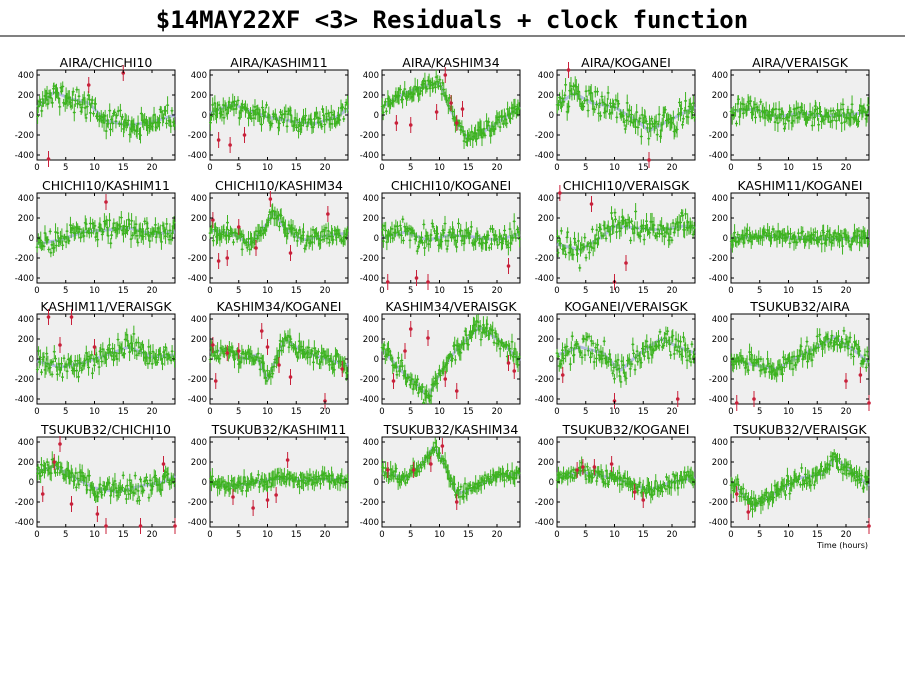 This screenshot has width=905, height=687. I want to click on x-tick-label: 20, so click(325, 291).